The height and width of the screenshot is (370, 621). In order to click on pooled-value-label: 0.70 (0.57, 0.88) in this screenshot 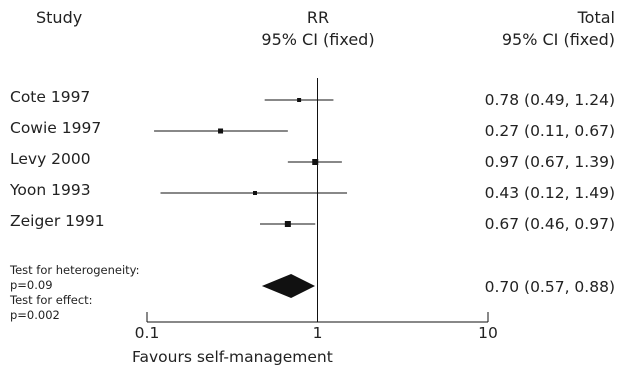, I will do `click(549, 287)`.